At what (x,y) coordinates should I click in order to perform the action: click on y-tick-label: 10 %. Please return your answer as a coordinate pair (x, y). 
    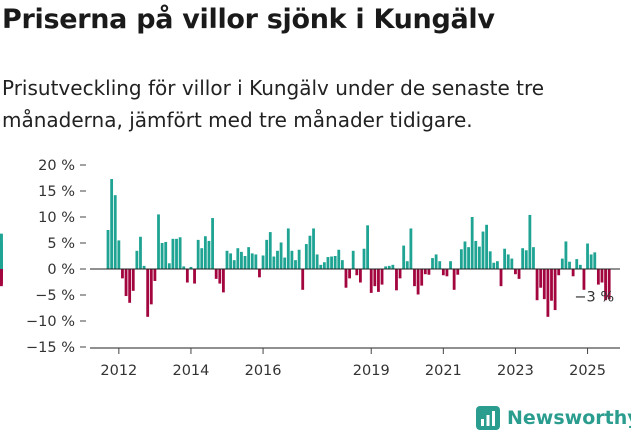
    Looking at the image, I should click on (56, 218).